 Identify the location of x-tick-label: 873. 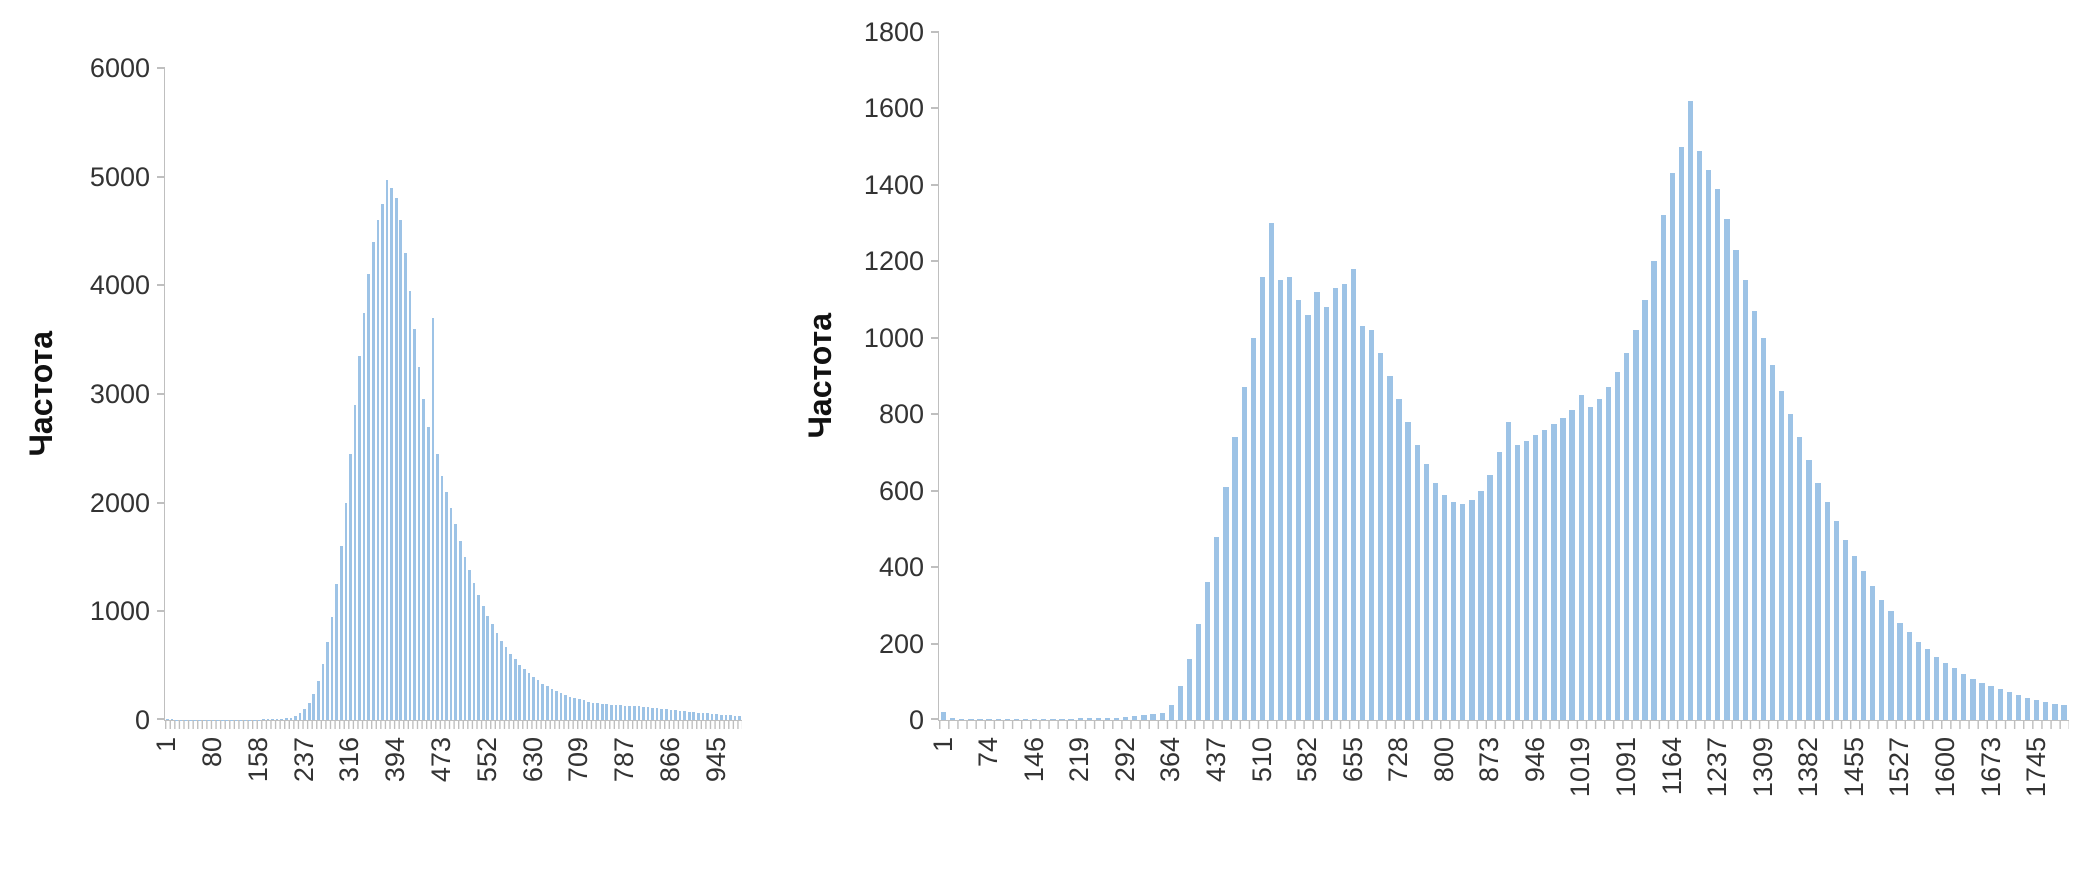
(1489, 760).